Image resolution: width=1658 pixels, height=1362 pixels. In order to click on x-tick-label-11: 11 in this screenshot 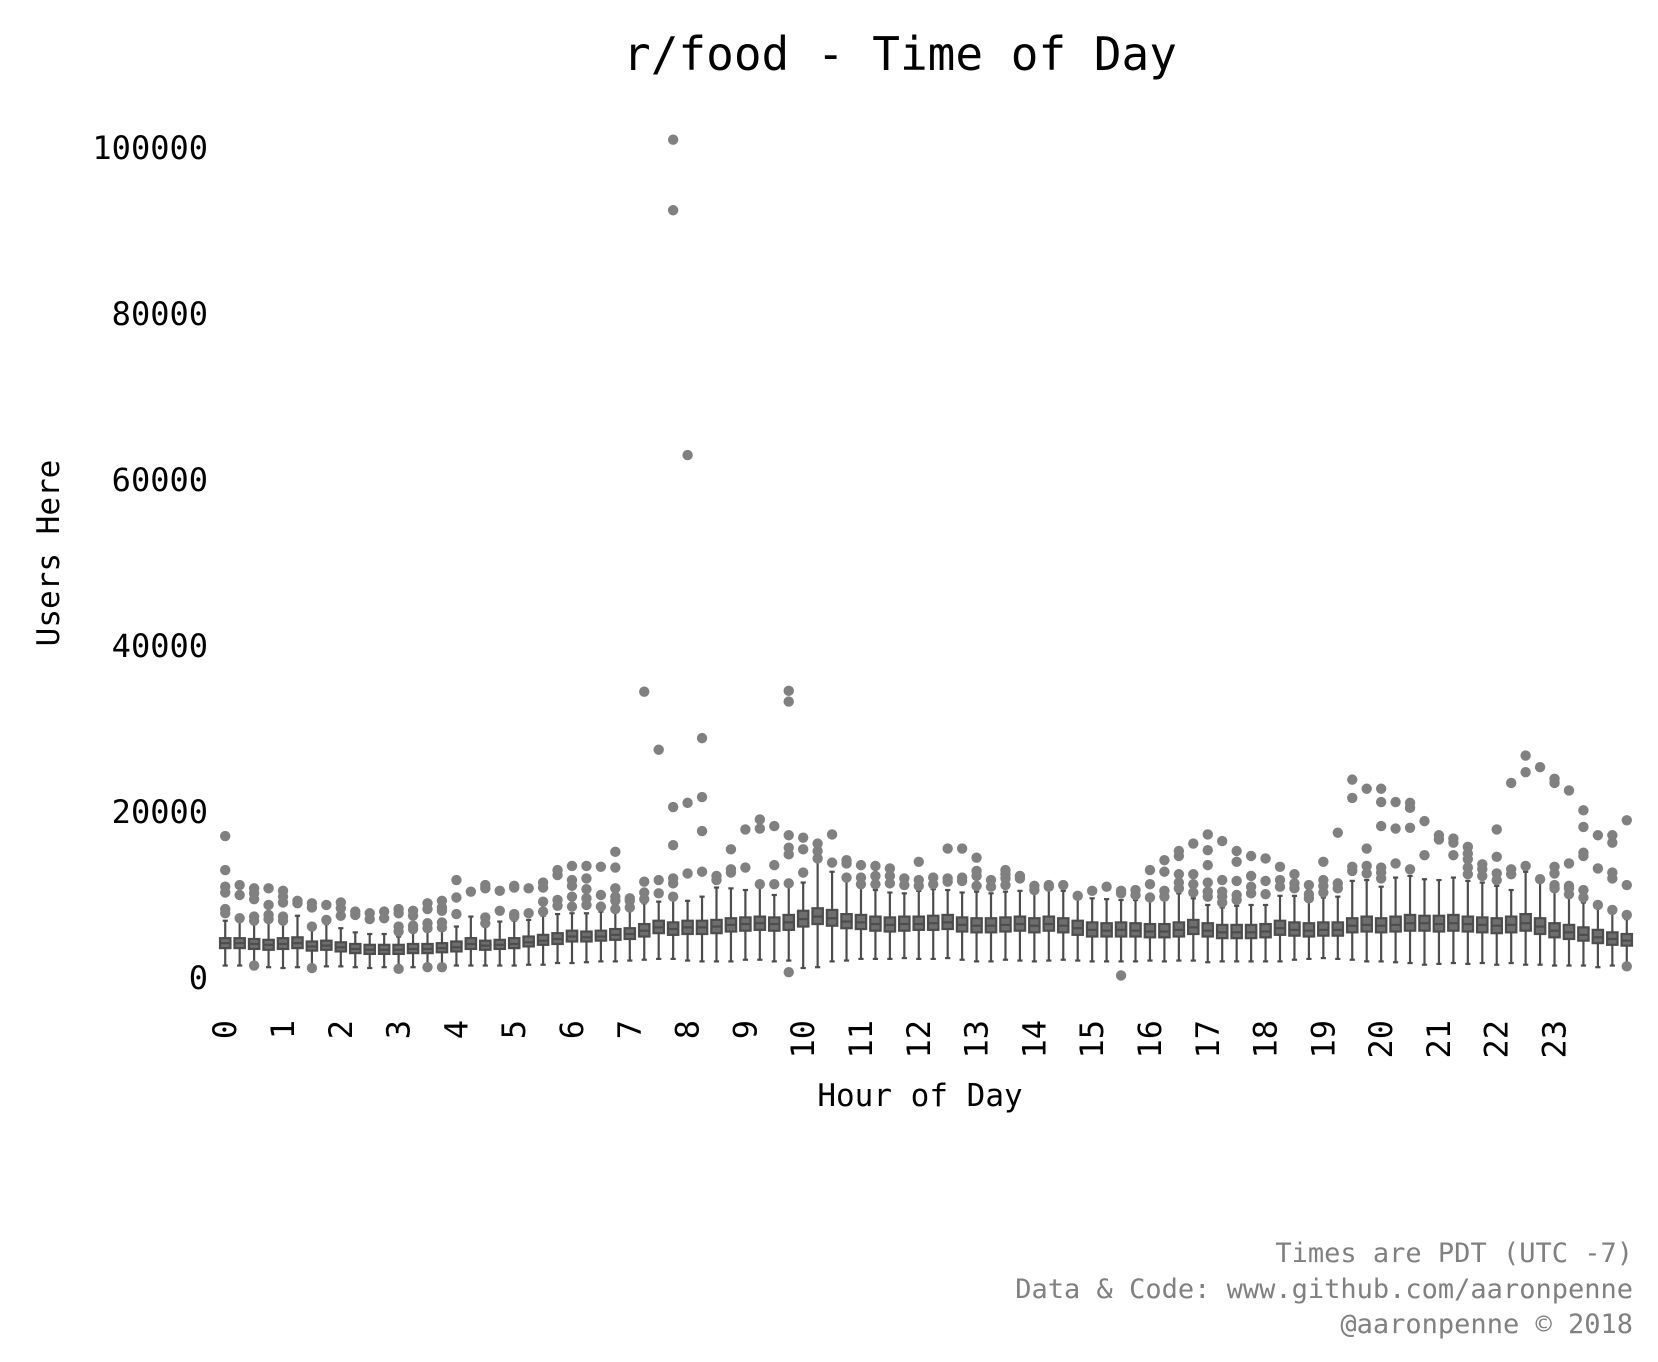, I will do `click(861, 1039)`.